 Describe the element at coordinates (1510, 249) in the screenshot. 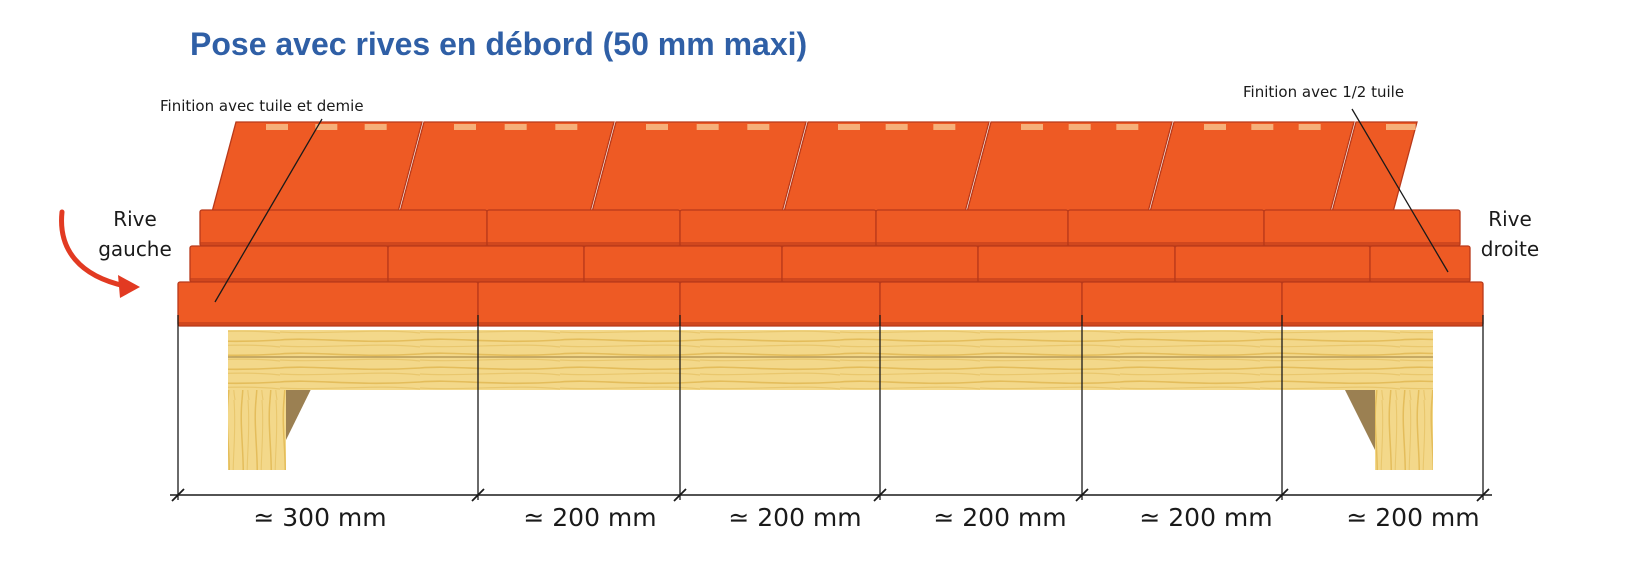

I see `edge-right-line2: droite` at that location.